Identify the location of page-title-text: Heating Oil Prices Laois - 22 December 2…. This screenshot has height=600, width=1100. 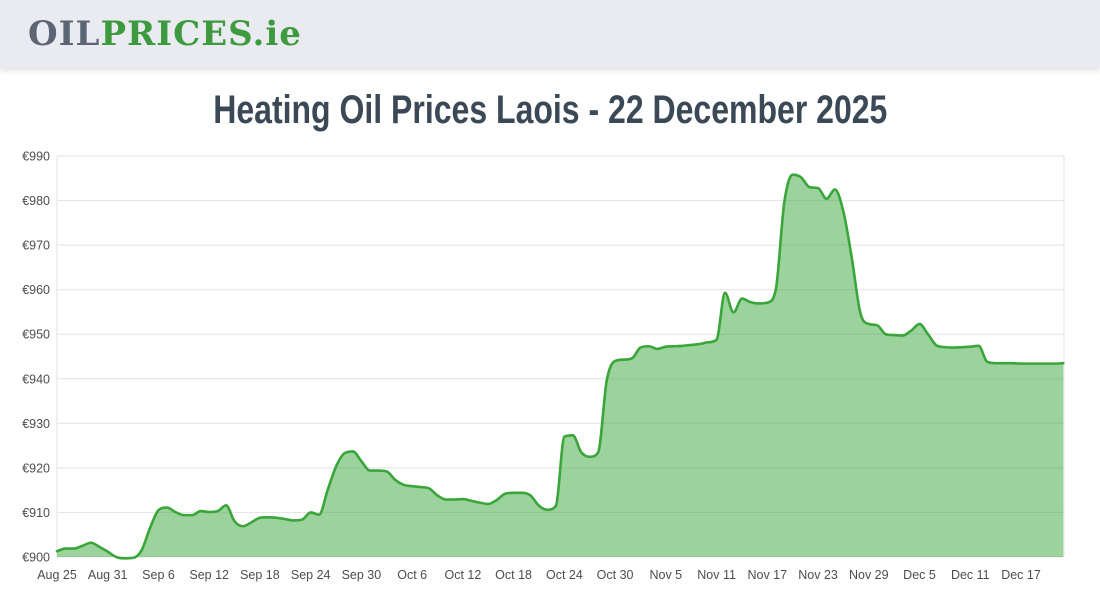
(550, 110).